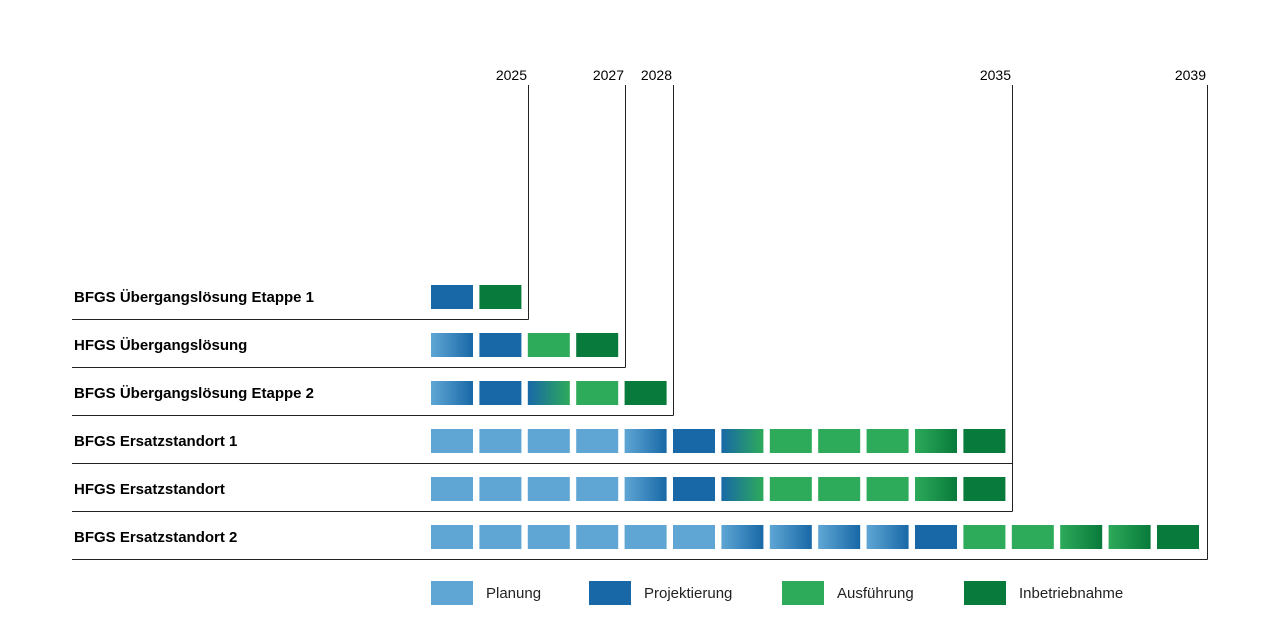  I want to click on row-label: BFGS Ersatzstandort 2, so click(155, 537).